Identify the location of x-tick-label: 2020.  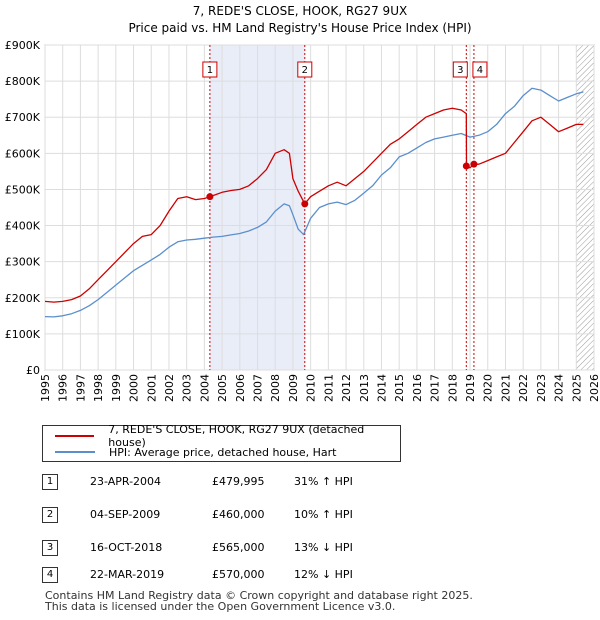
(488, 388).